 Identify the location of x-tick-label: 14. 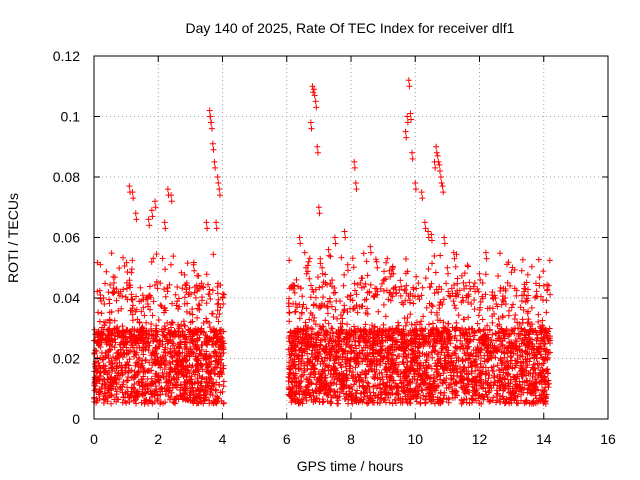
(544, 439).